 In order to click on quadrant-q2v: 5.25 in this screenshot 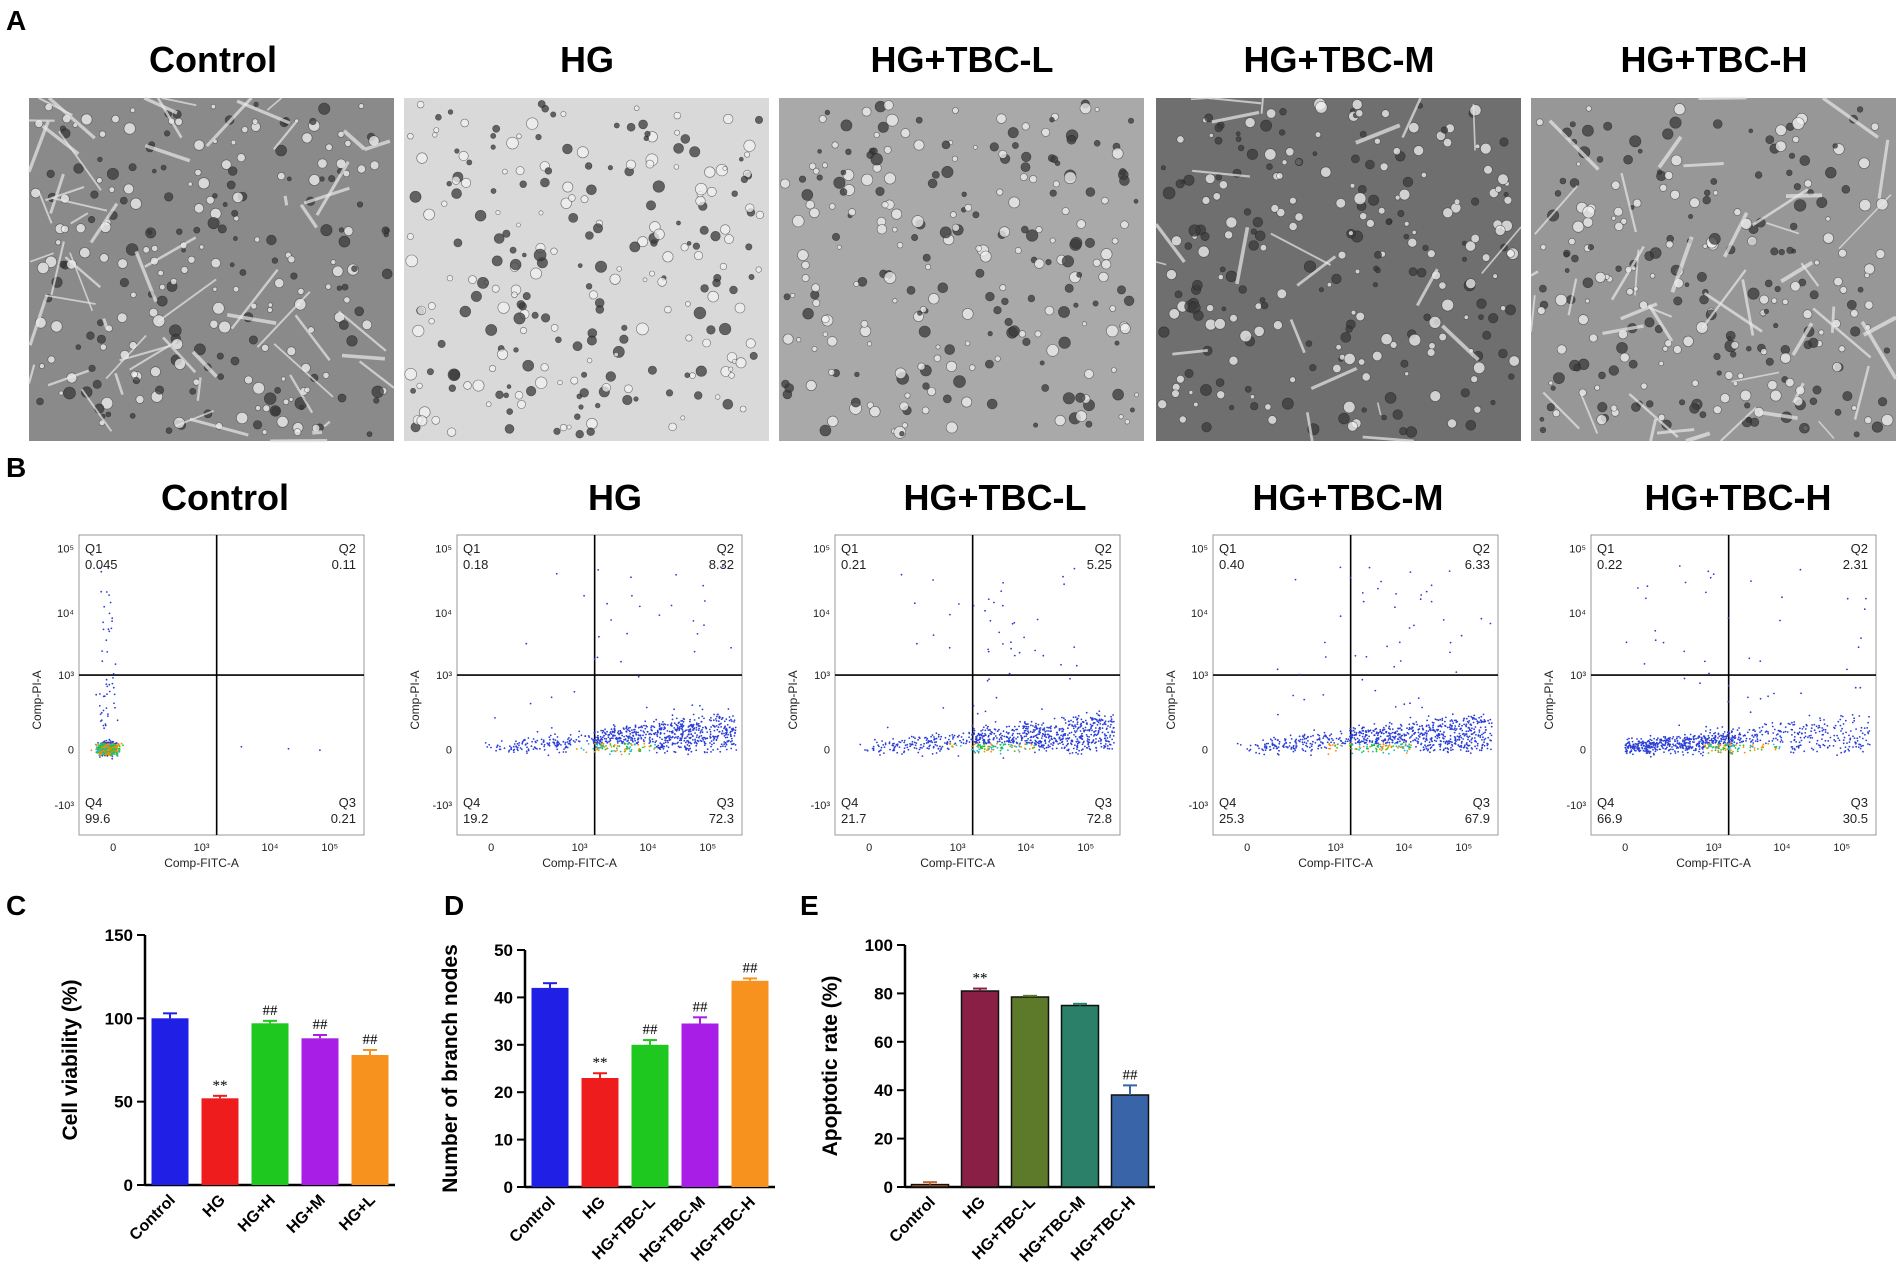, I will do `click(1099, 564)`.